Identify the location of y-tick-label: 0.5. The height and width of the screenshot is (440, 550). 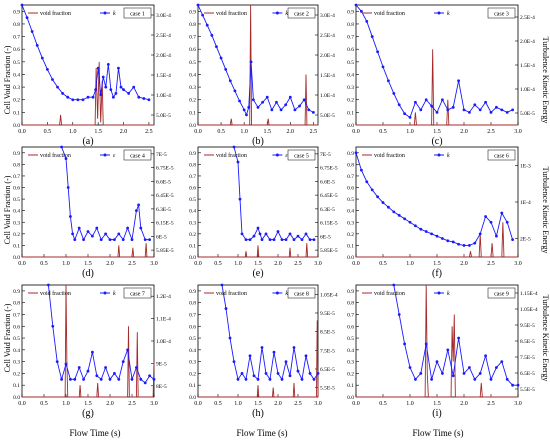
(192, 200).